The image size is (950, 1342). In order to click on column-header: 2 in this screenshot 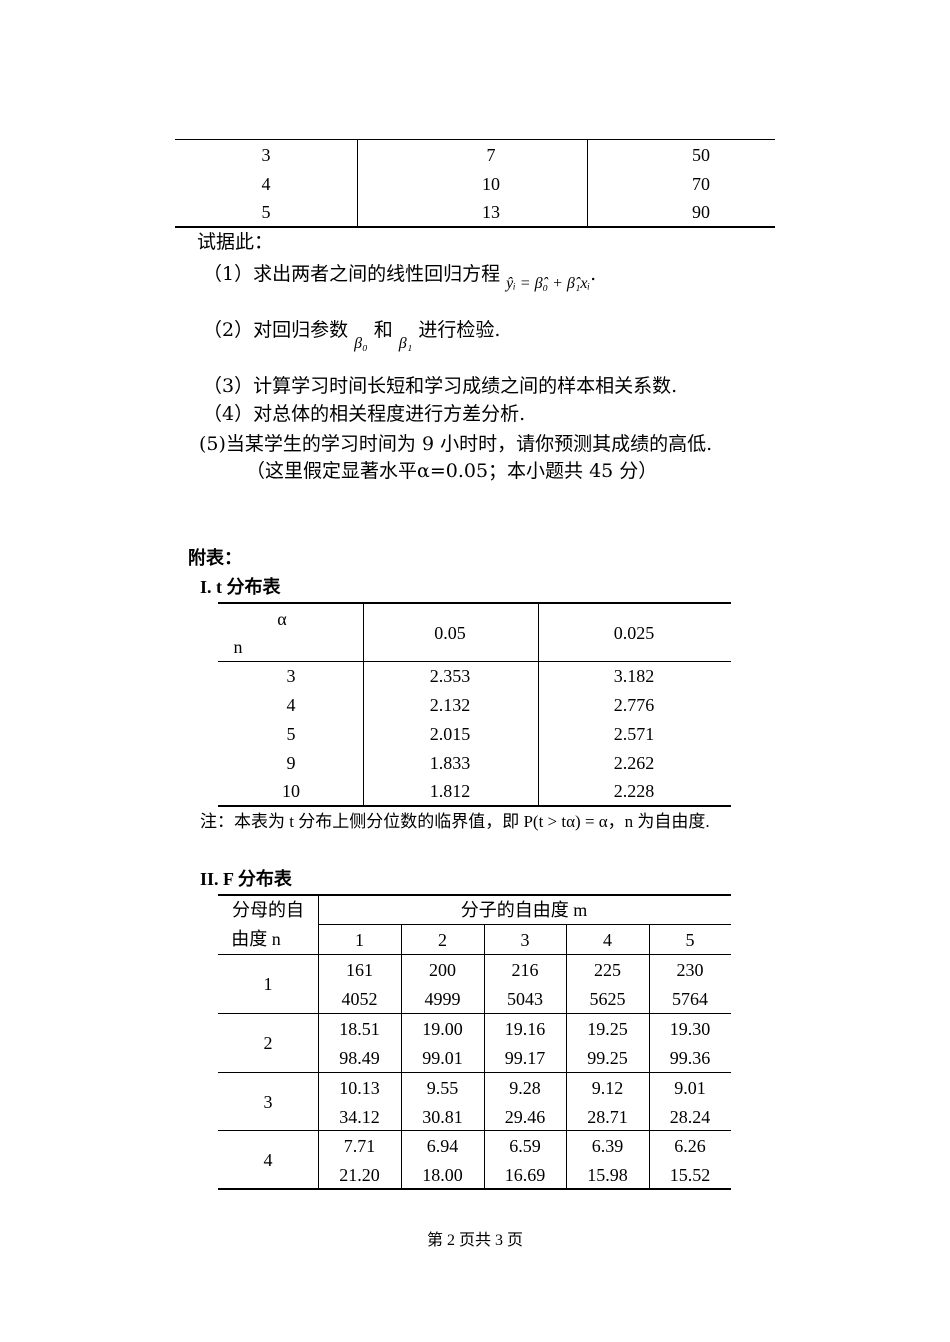, I will do `click(442, 940)`.